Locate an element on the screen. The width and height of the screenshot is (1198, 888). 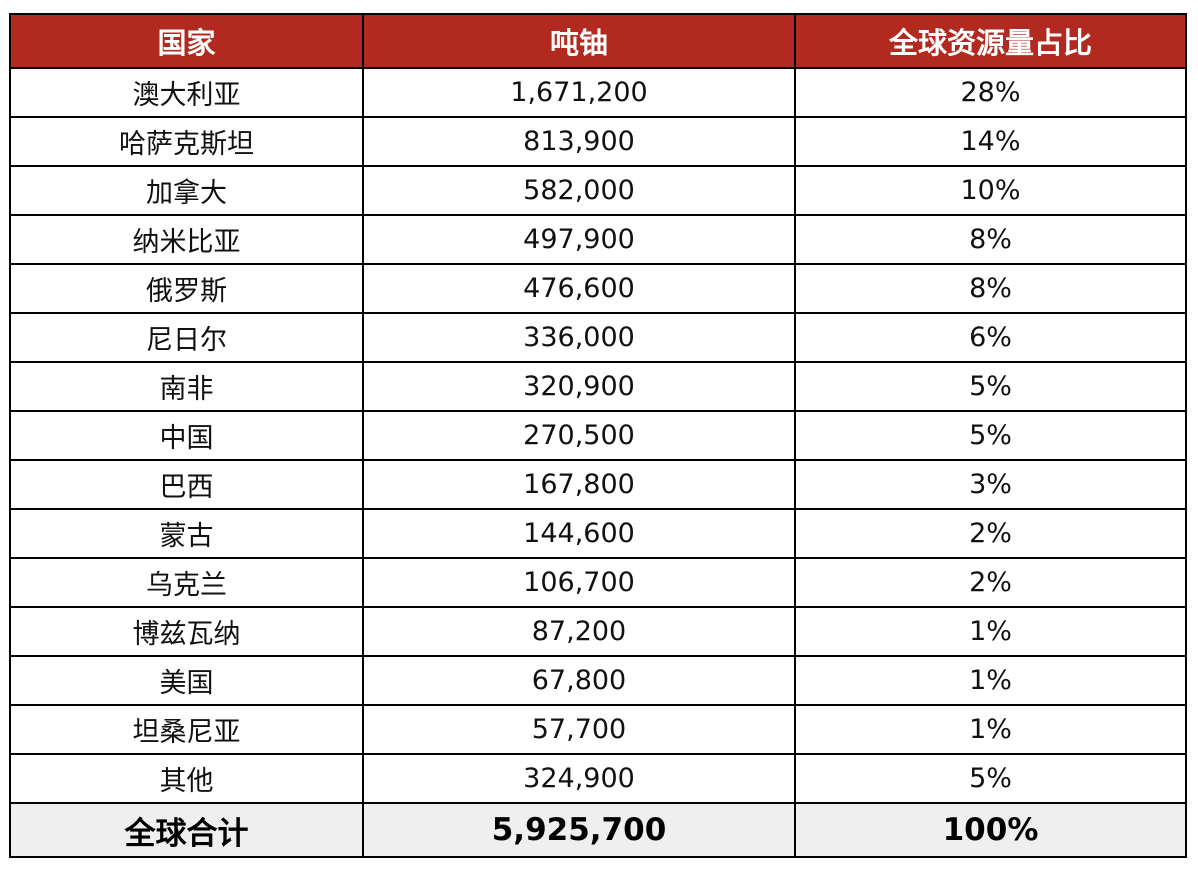
total-share: 100% is located at coordinates (990, 830).